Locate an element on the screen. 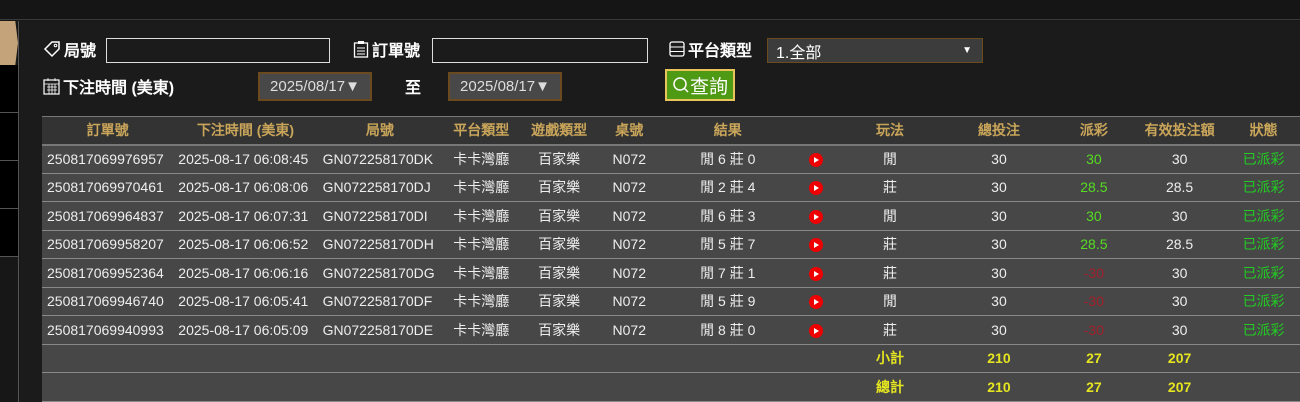  order-input is located at coordinates (540, 50).